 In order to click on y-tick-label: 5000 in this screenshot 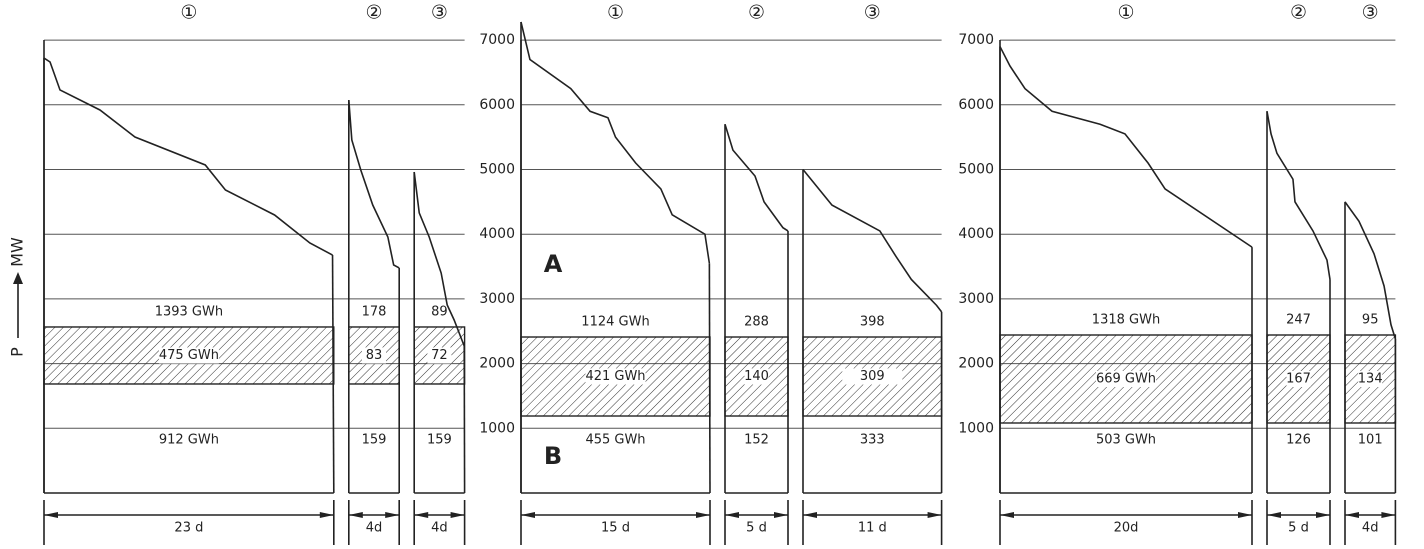, I will do `click(976, 170)`.